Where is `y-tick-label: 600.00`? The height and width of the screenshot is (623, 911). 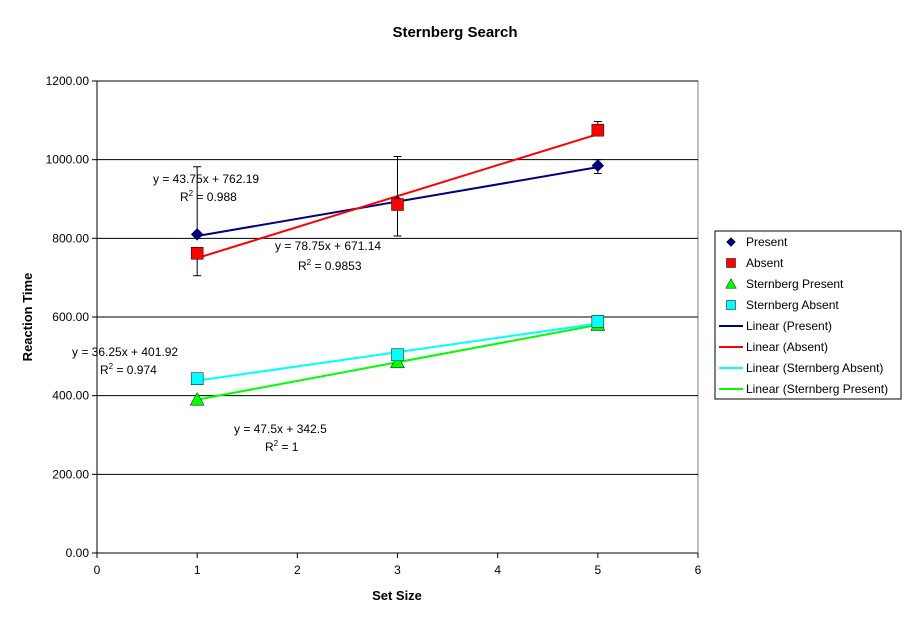 y-tick-label: 600.00 is located at coordinates (70, 317).